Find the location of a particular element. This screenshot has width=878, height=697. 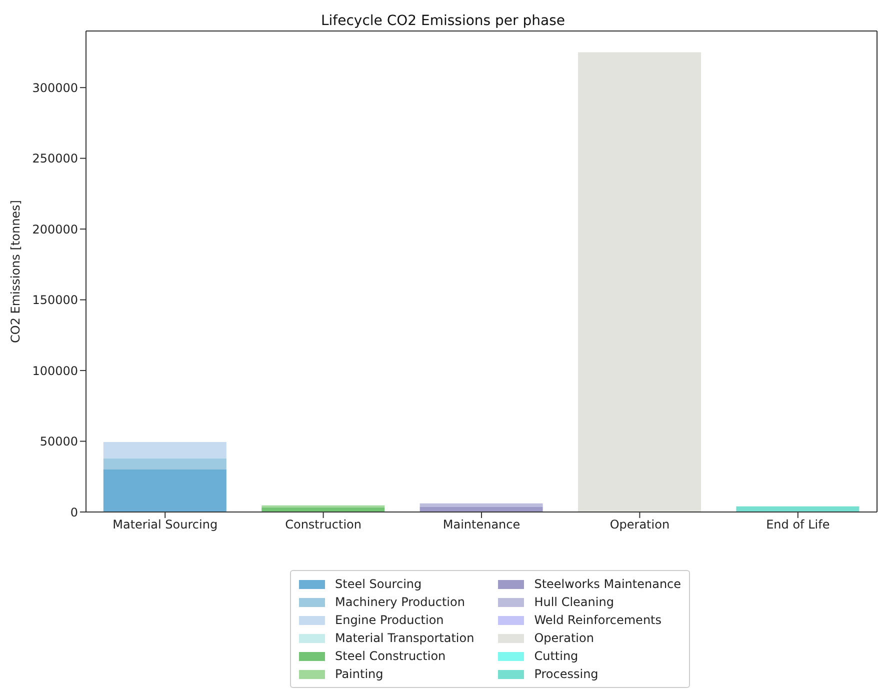

legend-label: Hull Cleaning is located at coordinates (574, 602).